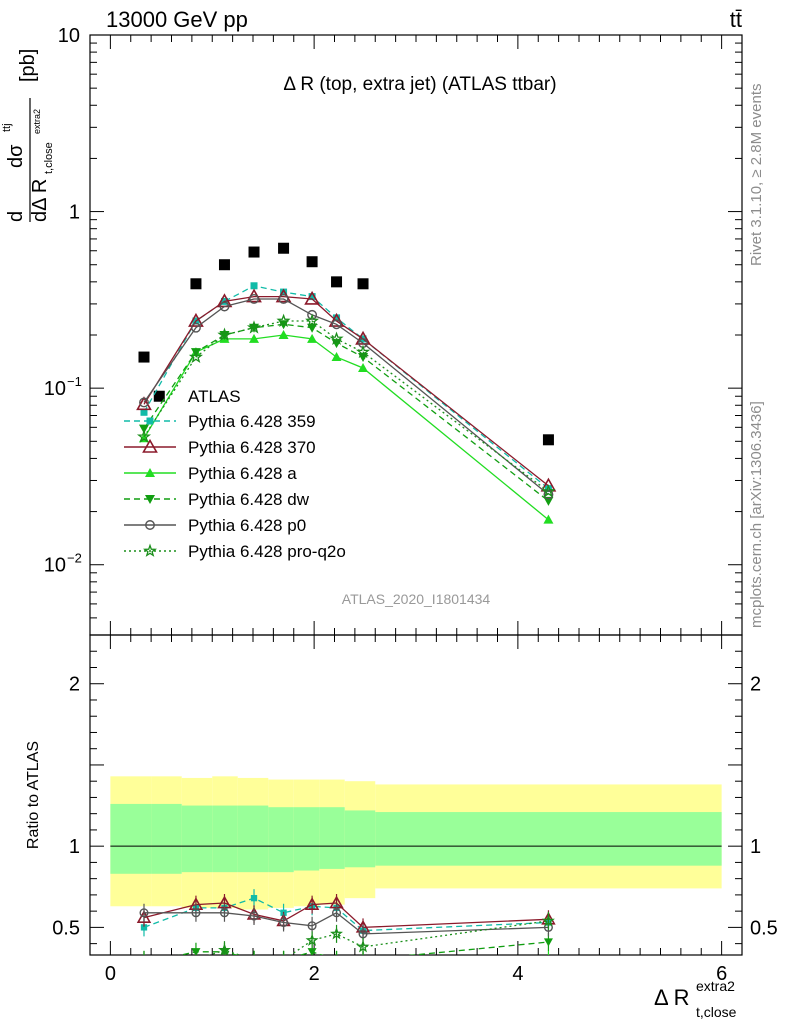  Describe the element at coordinates (695, 999) in the screenshot. I see `x-axis-label: Δ R extra2 t,close` at that location.